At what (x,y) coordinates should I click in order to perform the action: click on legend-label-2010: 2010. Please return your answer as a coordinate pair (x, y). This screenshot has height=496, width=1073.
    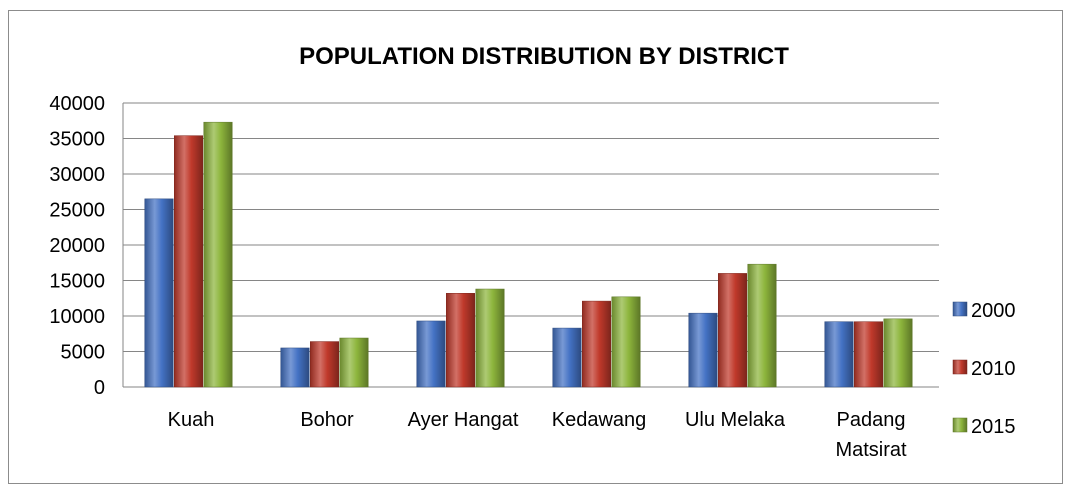
    Looking at the image, I should click on (993, 369).